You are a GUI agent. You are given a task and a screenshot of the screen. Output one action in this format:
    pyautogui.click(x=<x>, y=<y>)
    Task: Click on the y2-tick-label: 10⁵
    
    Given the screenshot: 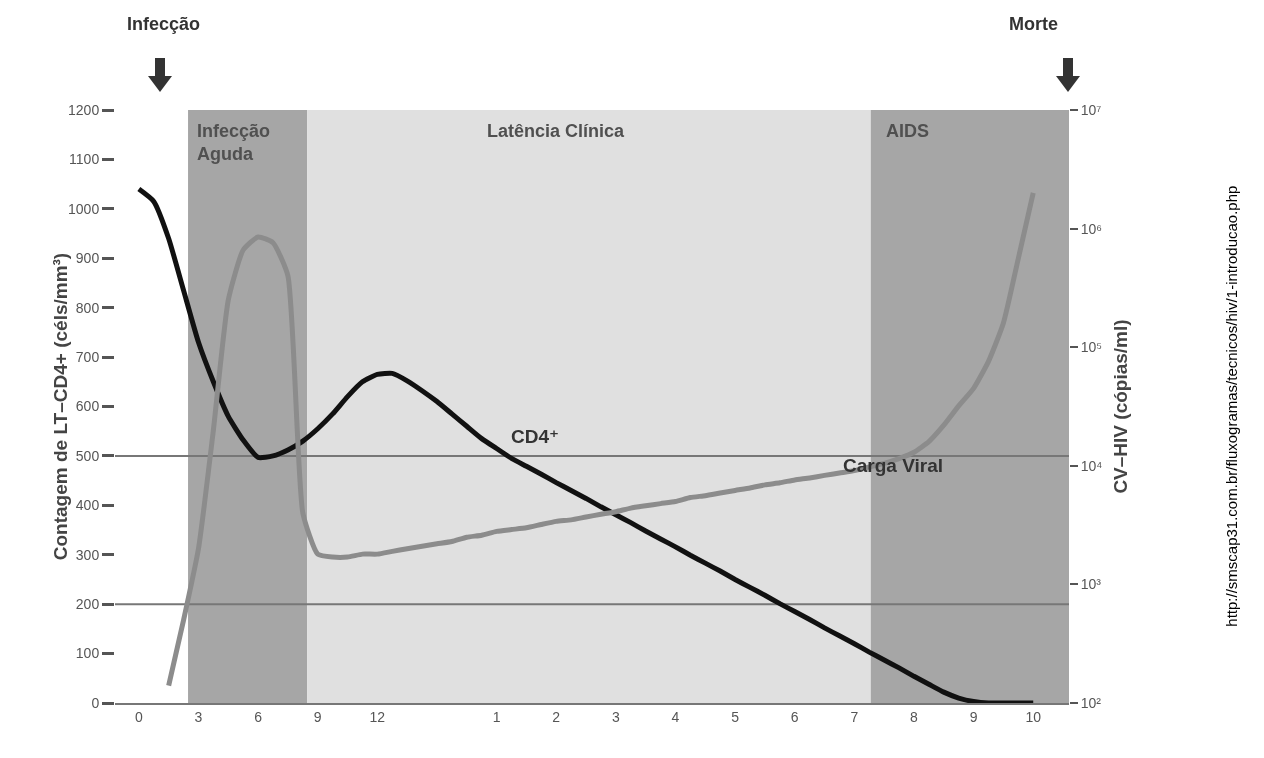 What is the action you would take?
    pyautogui.click(x=1091, y=347)
    